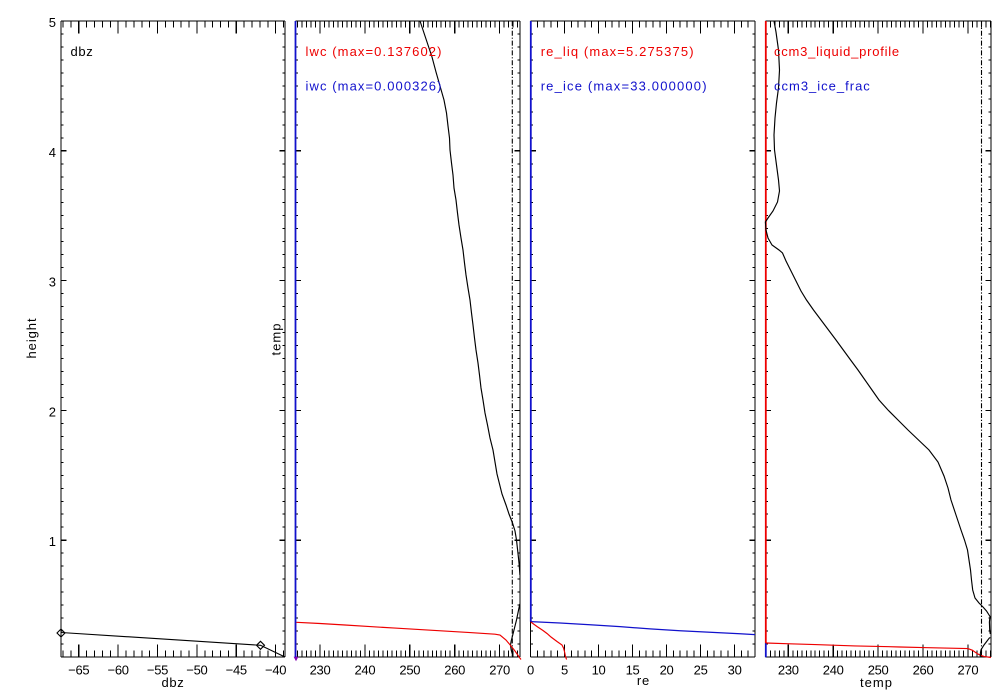  I want to click on svg-text: −50, so click(196, 670).